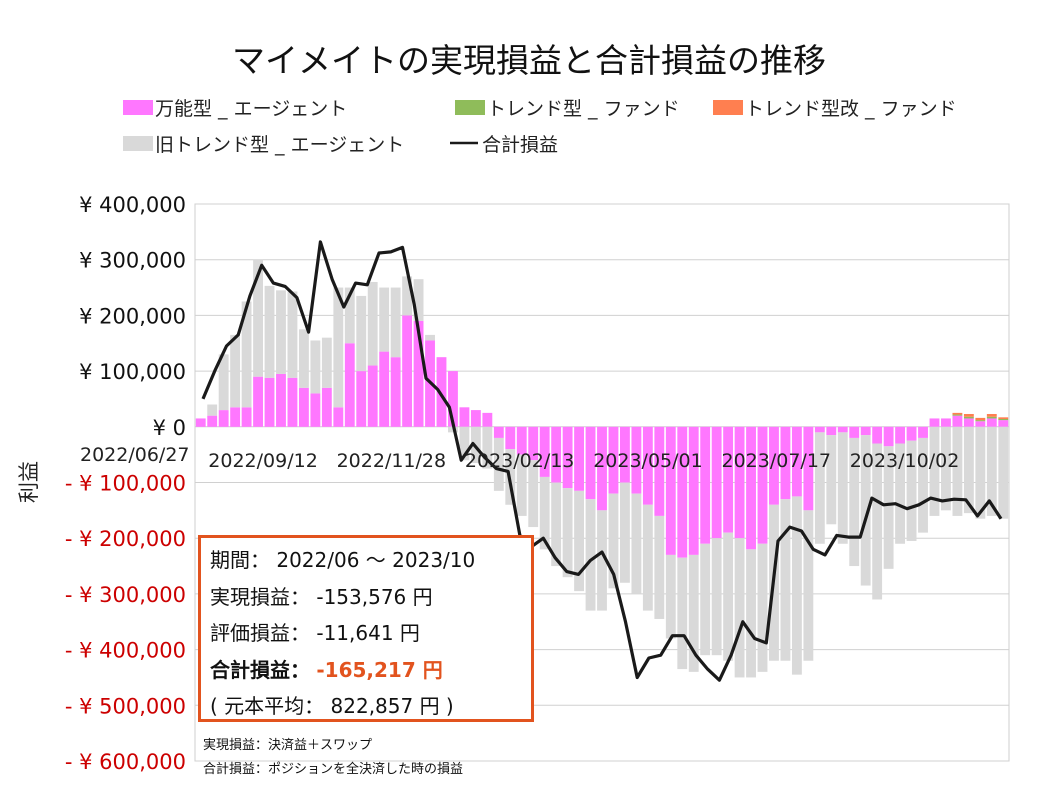 Image resolution: width=1058 pixels, height=794 pixels. Describe the element at coordinates (470, 107) in the screenshot. I see `legend-swatch` at that location.